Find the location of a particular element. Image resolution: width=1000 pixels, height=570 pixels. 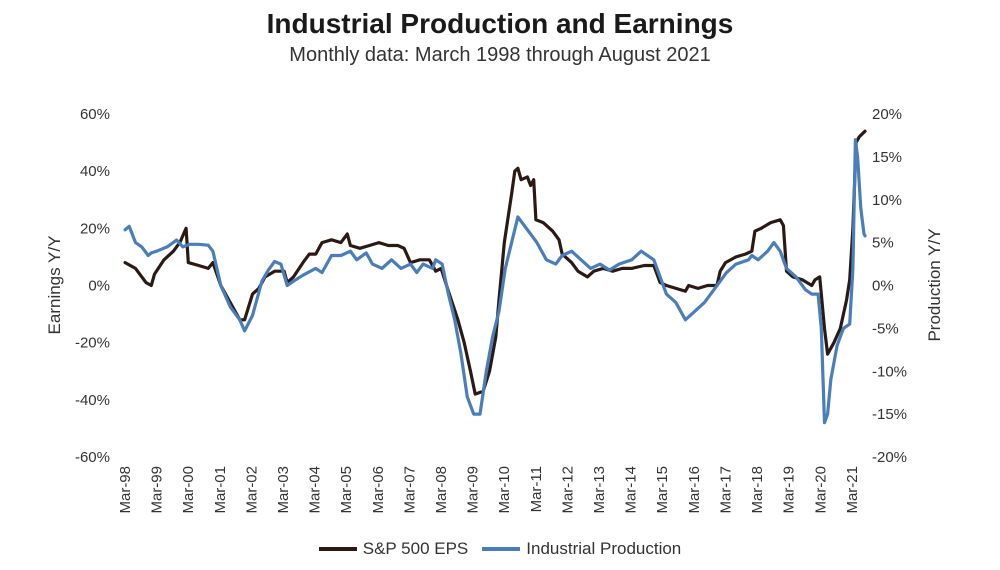

x-tick-label: Mar-15 is located at coordinates (662, 490).